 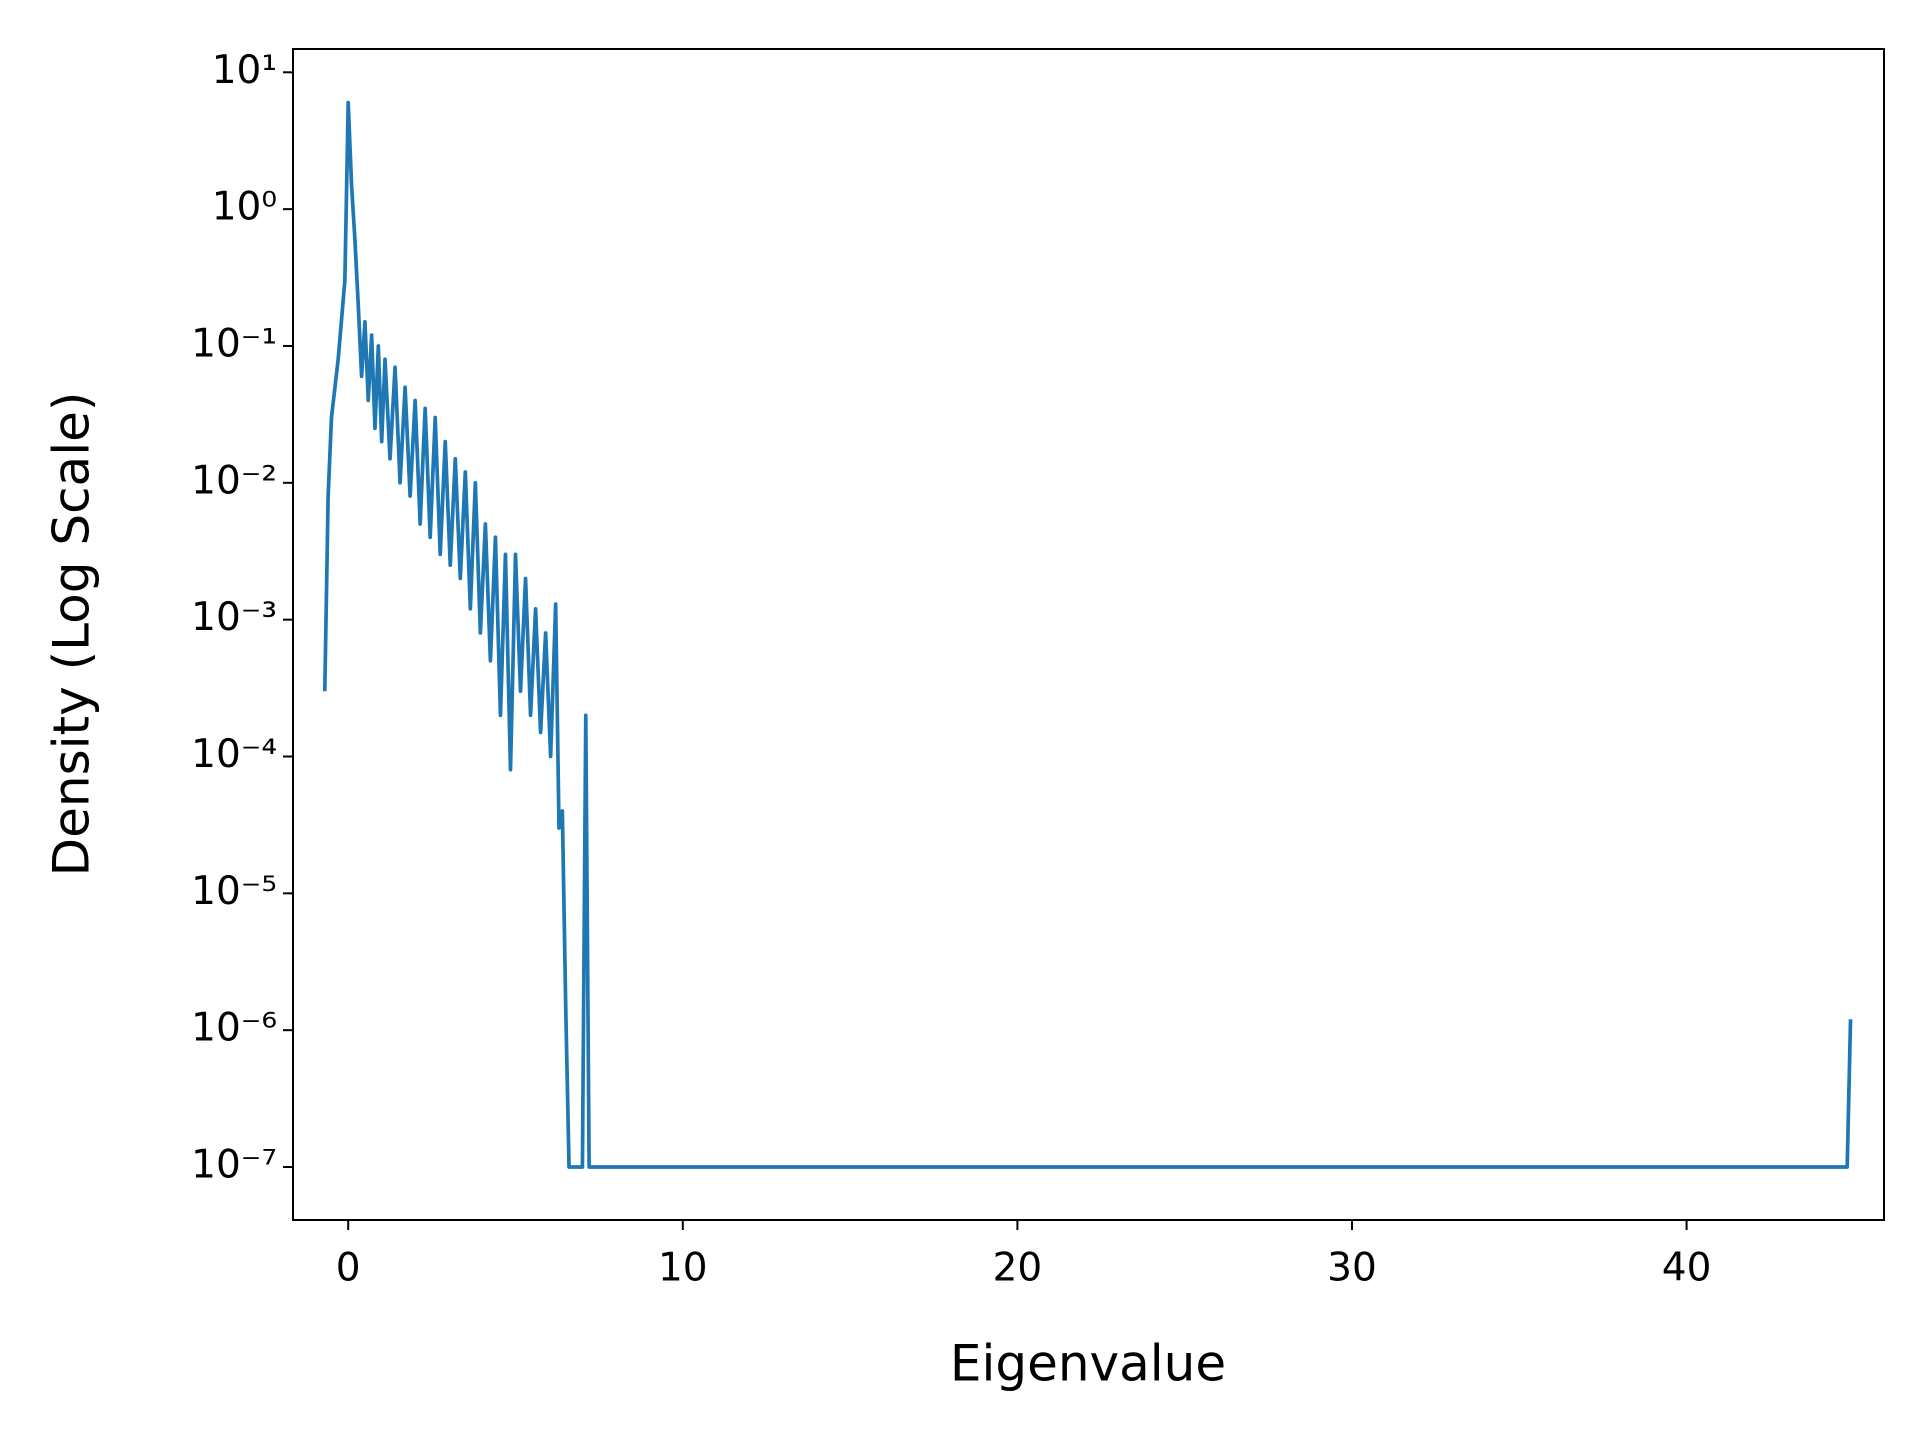 What do you see at coordinates (1088, 1364) in the screenshot?
I see `x-axis-label: Eigenvalue` at bounding box center [1088, 1364].